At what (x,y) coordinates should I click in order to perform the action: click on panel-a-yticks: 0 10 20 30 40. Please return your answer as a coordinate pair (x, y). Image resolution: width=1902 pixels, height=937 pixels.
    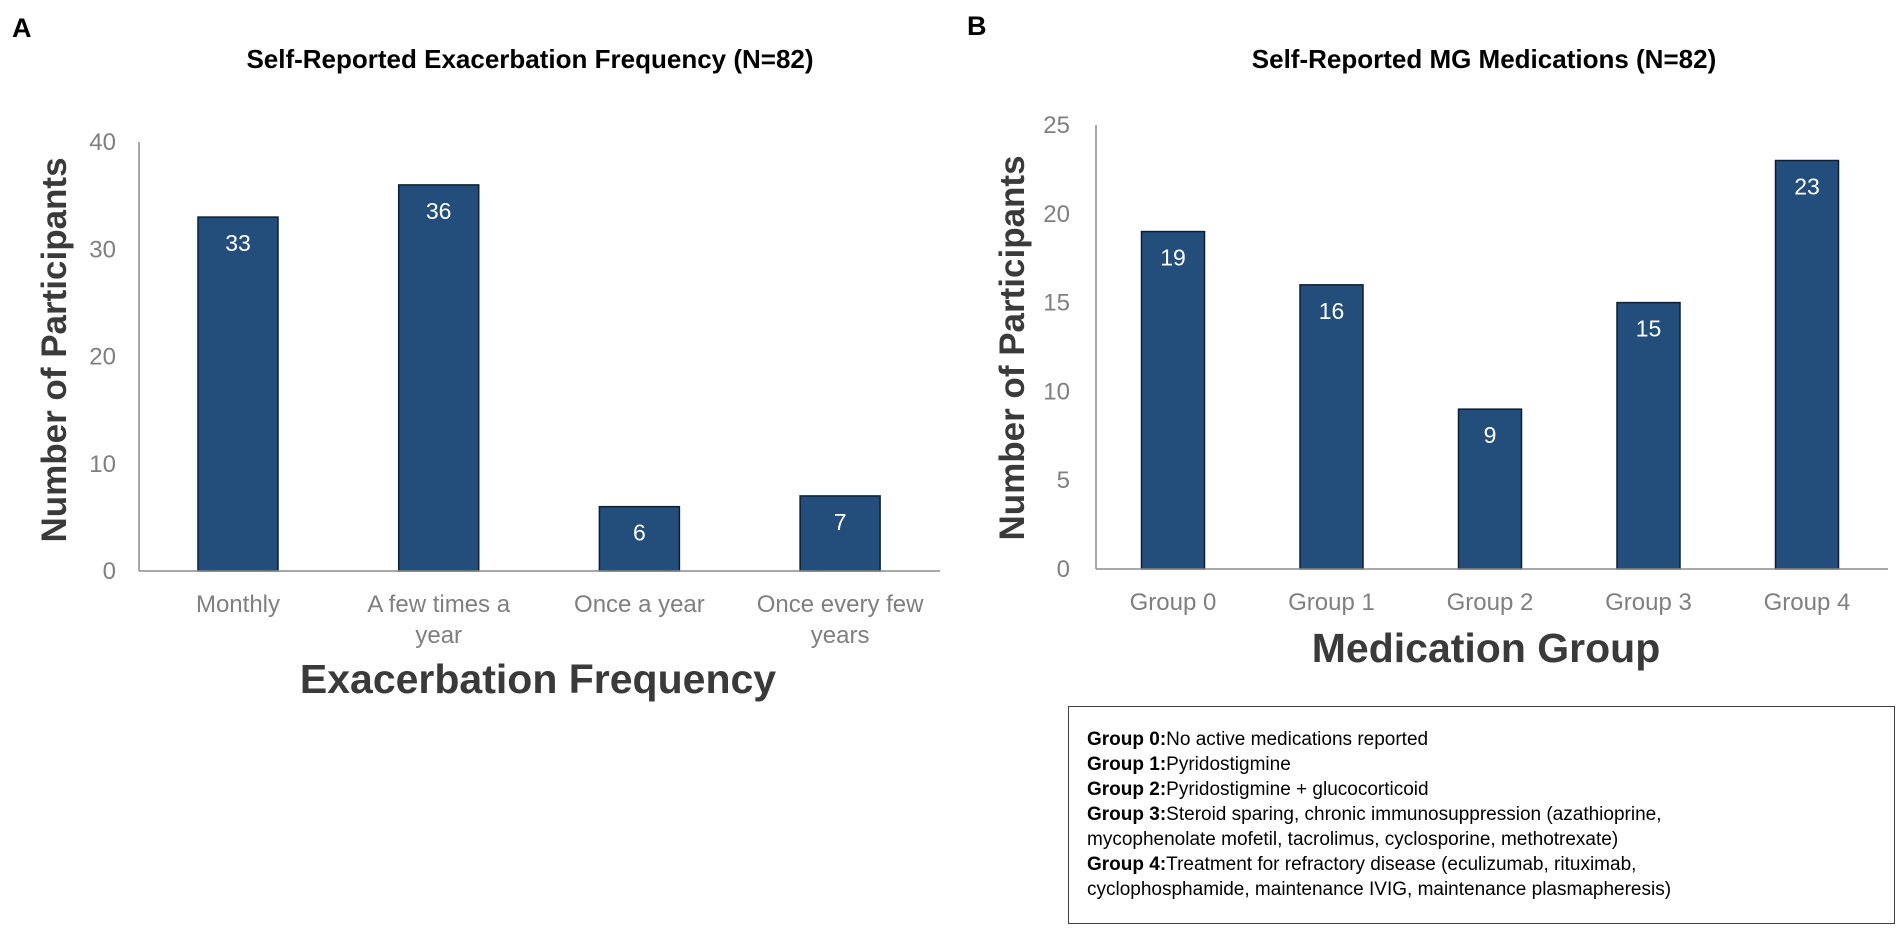
    Looking at the image, I should click on (102, 357).